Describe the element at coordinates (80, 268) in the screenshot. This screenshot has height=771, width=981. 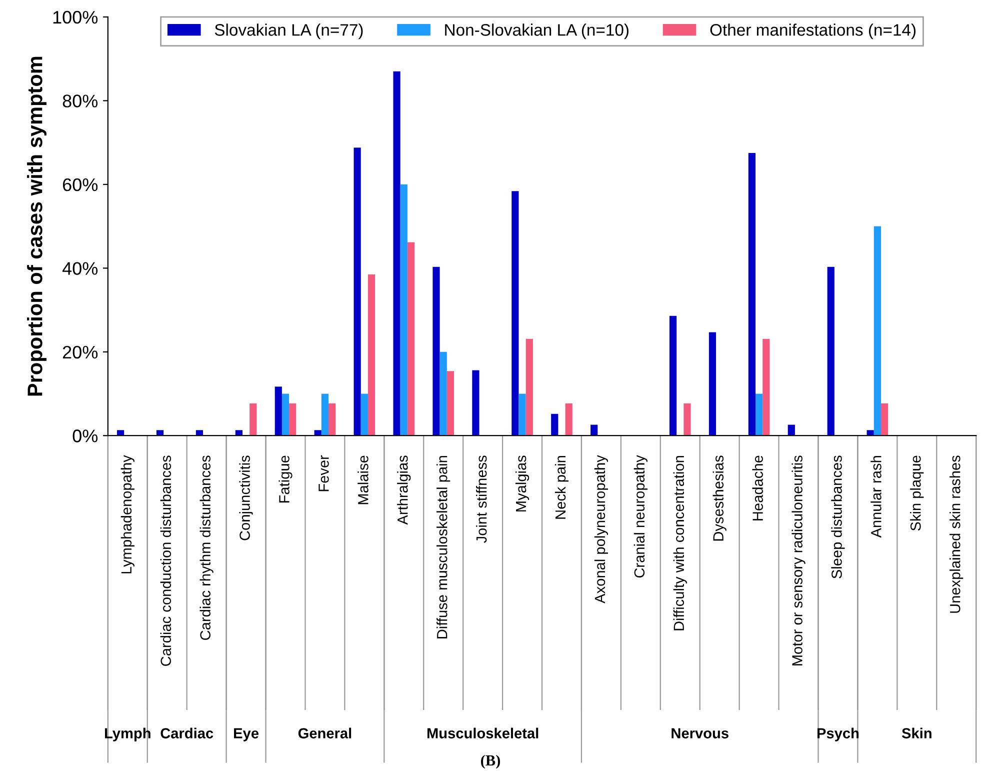
I see `y-tick-label: 40%` at that location.